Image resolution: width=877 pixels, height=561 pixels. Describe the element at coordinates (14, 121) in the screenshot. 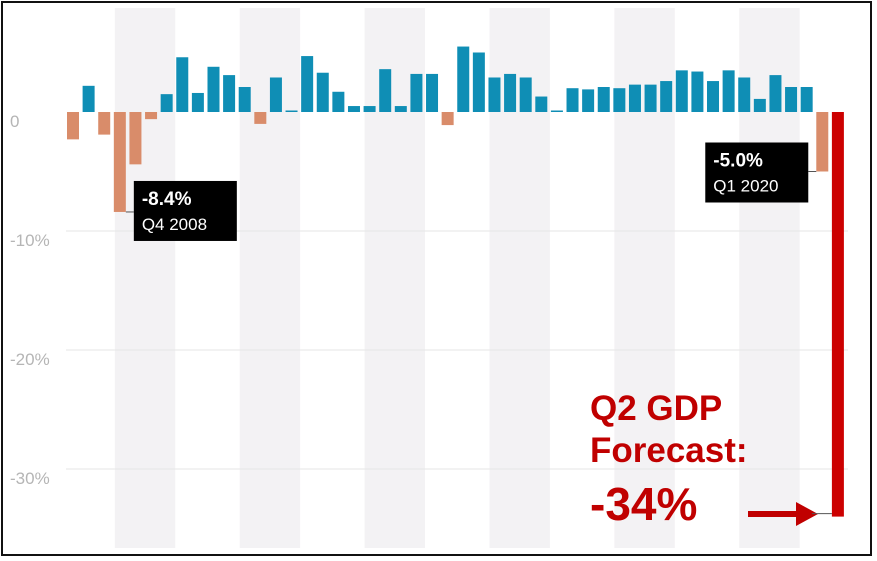

I see `y-tick-label-0: 0` at that location.